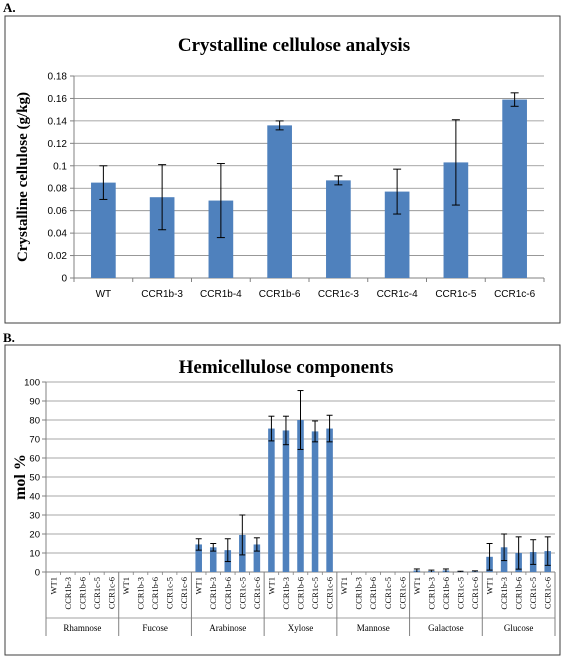 The height and width of the screenshot is (663, 574). Describe the element at coordinates (301, 628) in the screenshot. I see `chart-b-group-label: Xylose` at that location.